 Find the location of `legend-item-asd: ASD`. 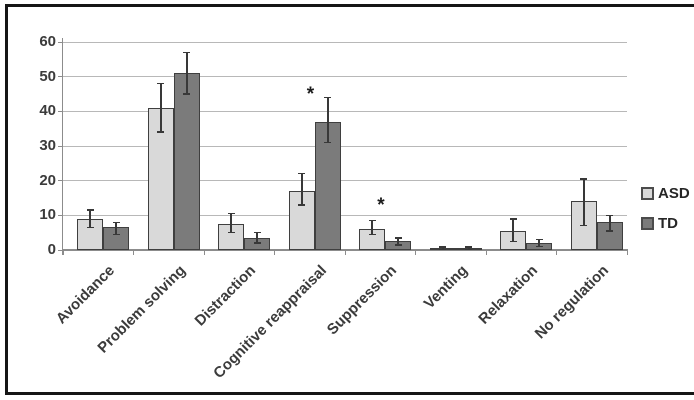

legend-item-asd: ASD is located at coordinates (665, 193).